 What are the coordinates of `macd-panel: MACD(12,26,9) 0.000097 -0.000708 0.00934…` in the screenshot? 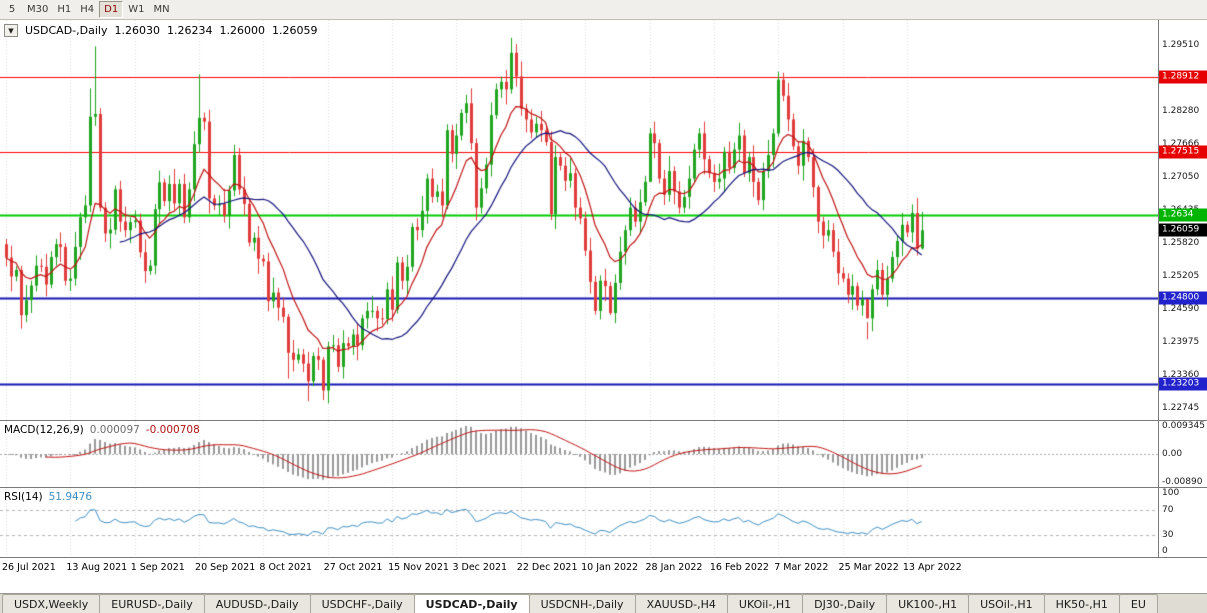 It's located at (603, 453).